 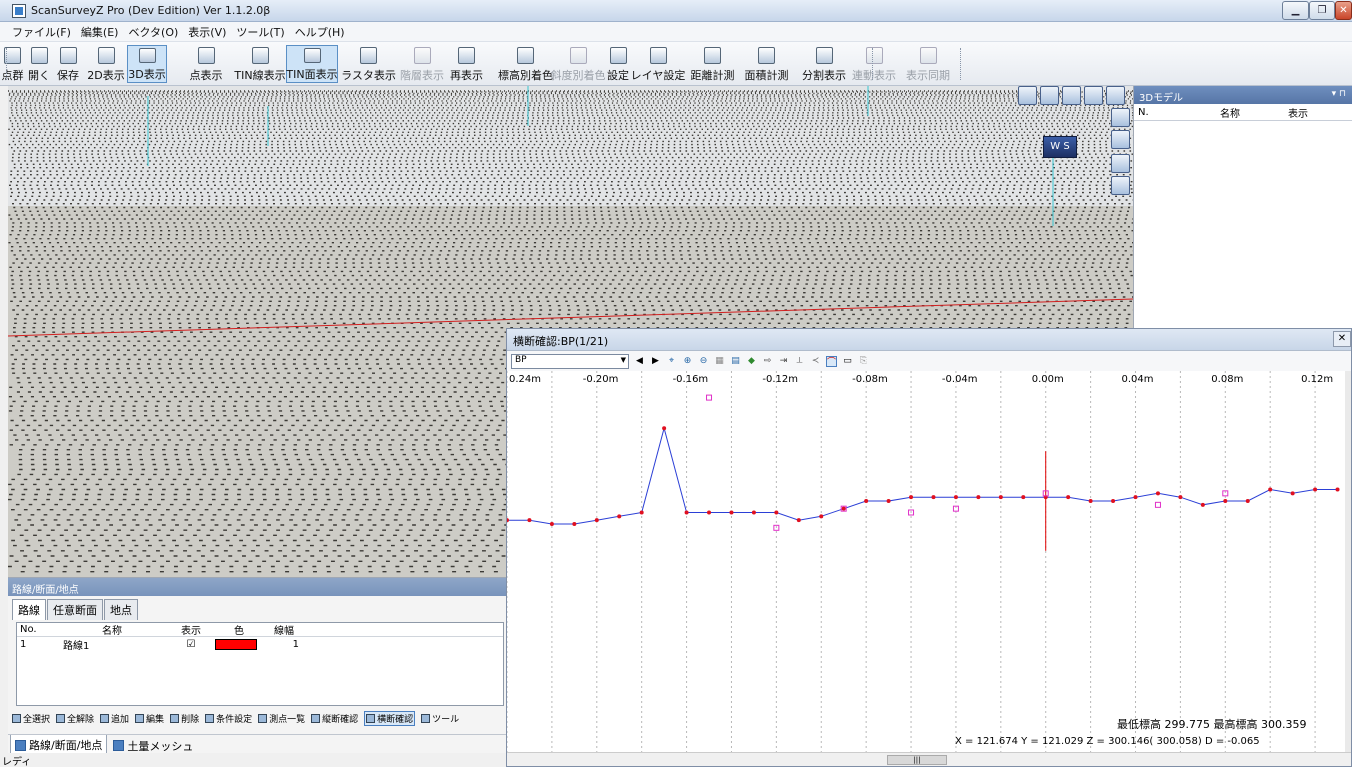 What do you see at coordinates (767, 361) in the screenshot?
I see `export-icon: ⇨` at bounding box center [767, 361].